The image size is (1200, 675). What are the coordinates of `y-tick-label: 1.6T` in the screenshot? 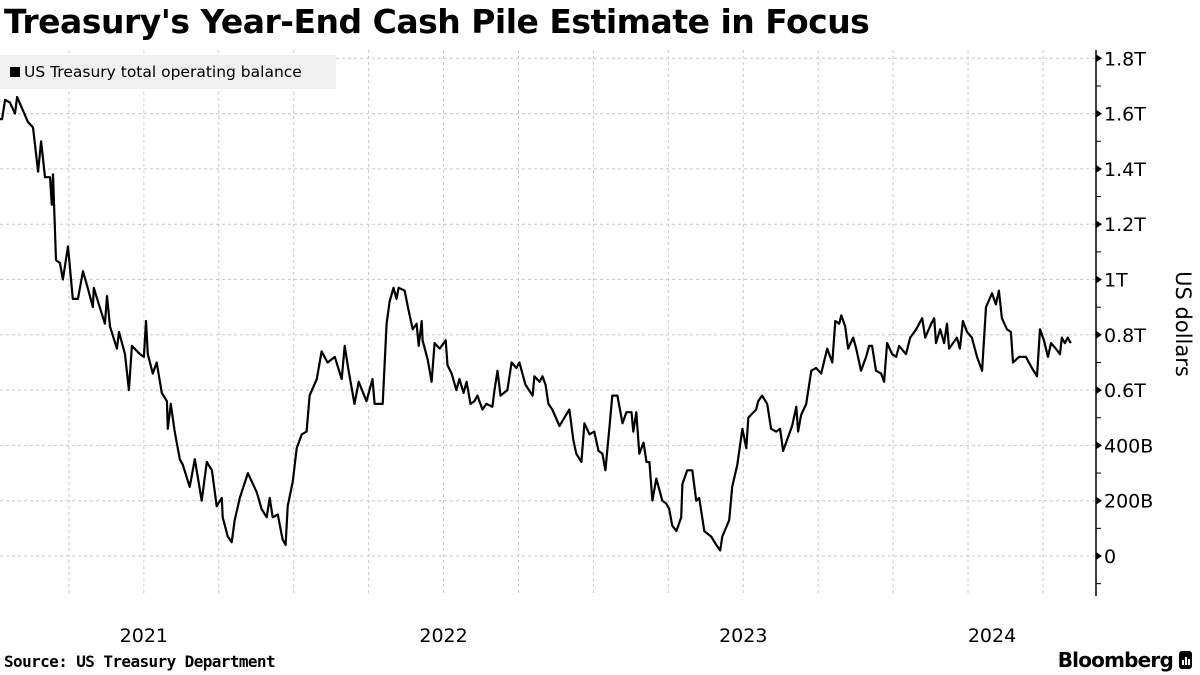 It's located at (1125, 115).